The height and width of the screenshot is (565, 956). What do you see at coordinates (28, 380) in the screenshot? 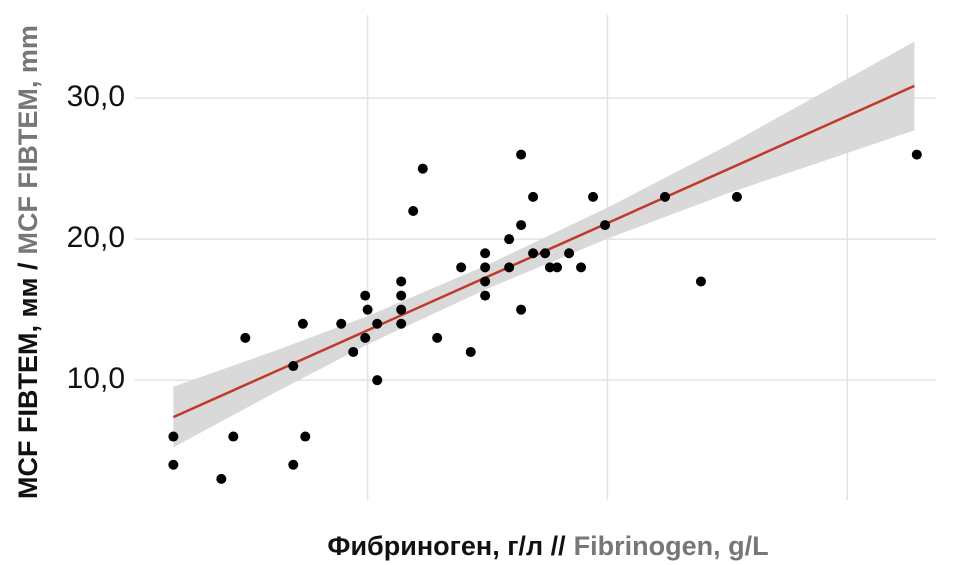
I see `y-label-ru: MCF FIBTEM, мм /` at bounding box center [28, 380].